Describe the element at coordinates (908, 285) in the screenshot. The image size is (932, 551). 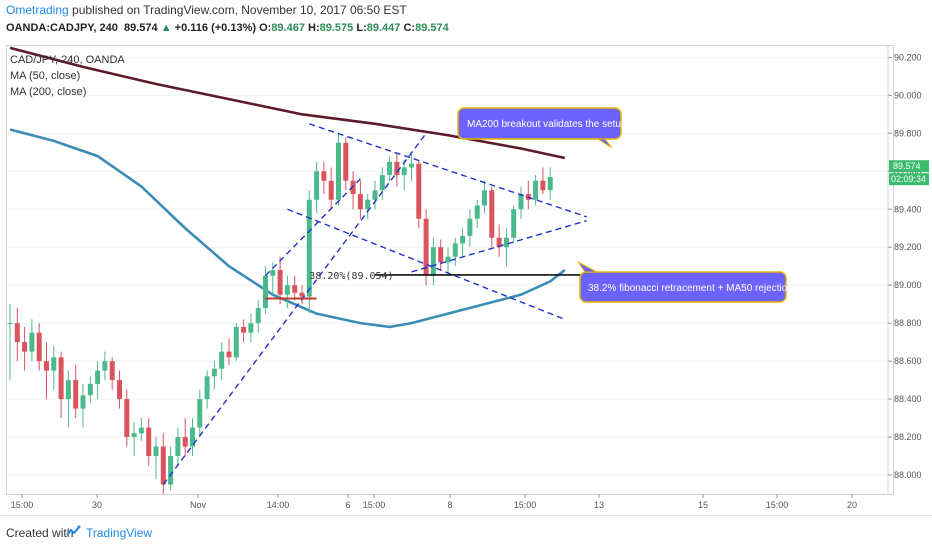
I see `y-tick-label: 89.000` at that location.